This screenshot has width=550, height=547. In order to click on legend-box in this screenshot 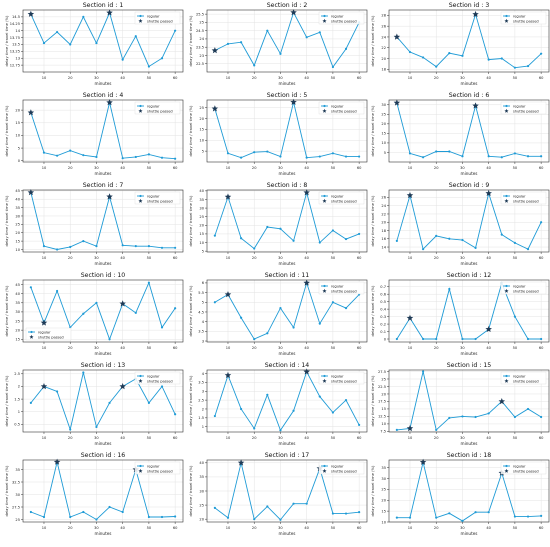, I will do `click(341, 288)`.